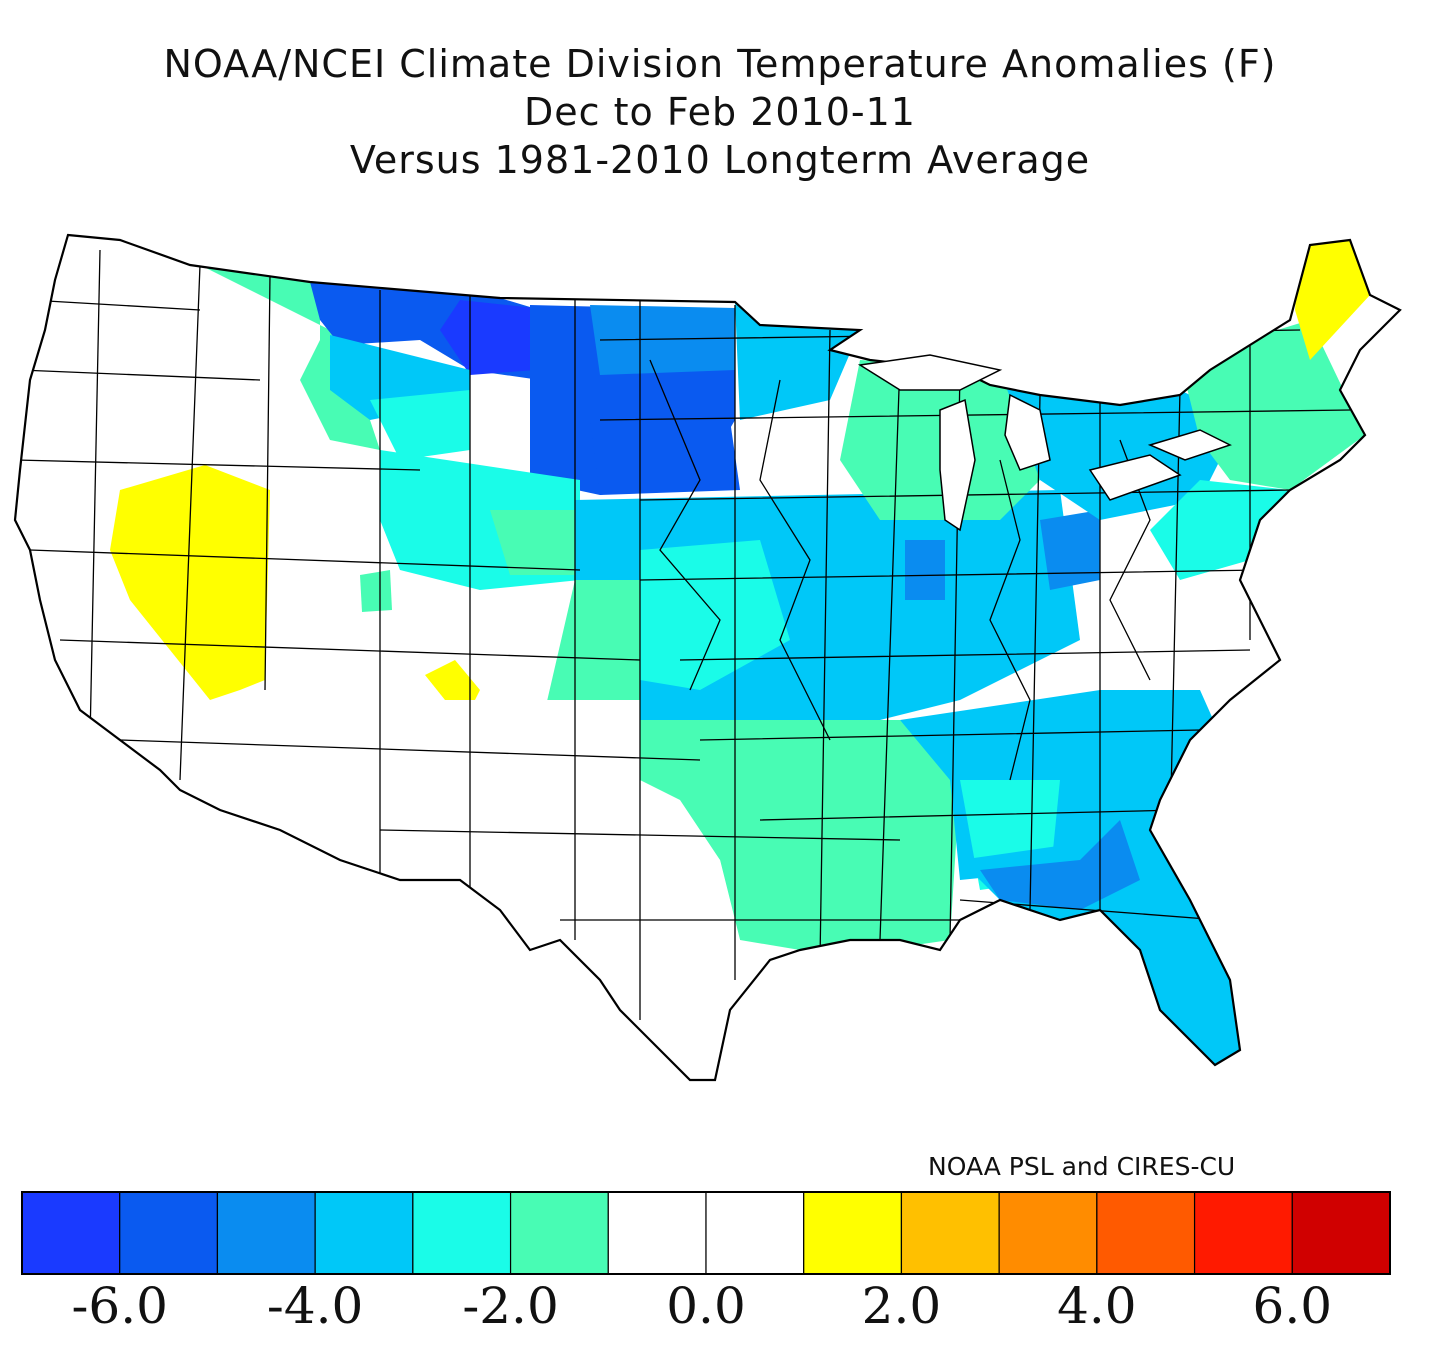  Describe the element at coordinates (1082, 1166) in the screenshot. I see `credit-label: NOAA PSL and CIRES-CU` at that location.